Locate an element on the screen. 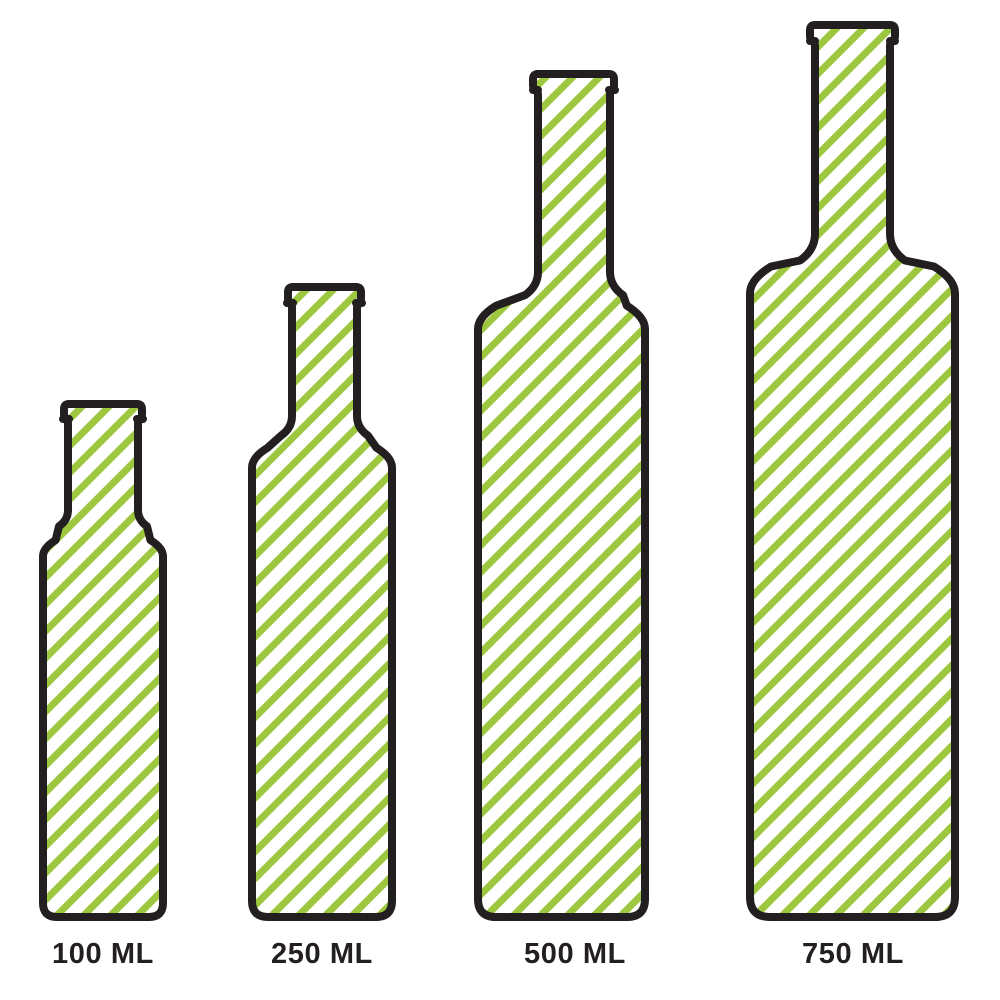 The image size is (1000, 1000). bottle-250ml-outline is located at coordinates (322, 602).